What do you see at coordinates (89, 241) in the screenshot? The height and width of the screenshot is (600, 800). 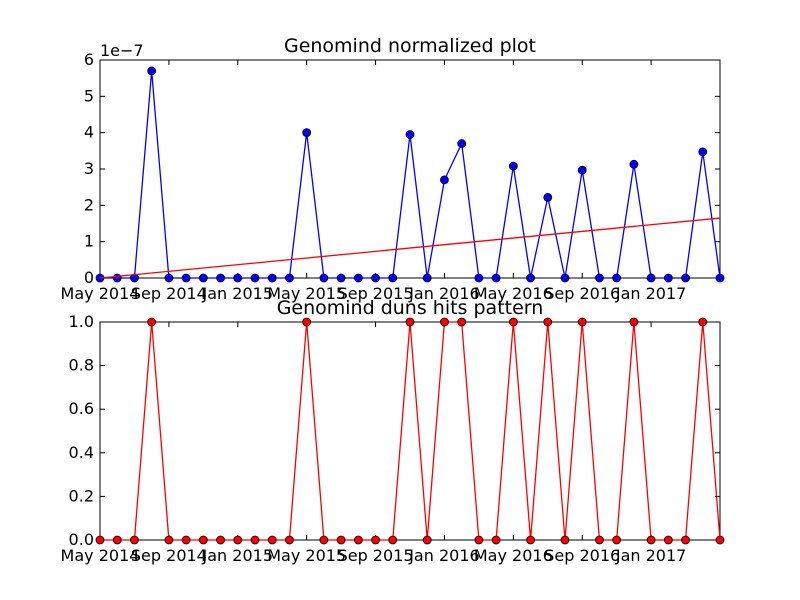 I see `y-tick-label: 1` at bounding box center [89, 241].